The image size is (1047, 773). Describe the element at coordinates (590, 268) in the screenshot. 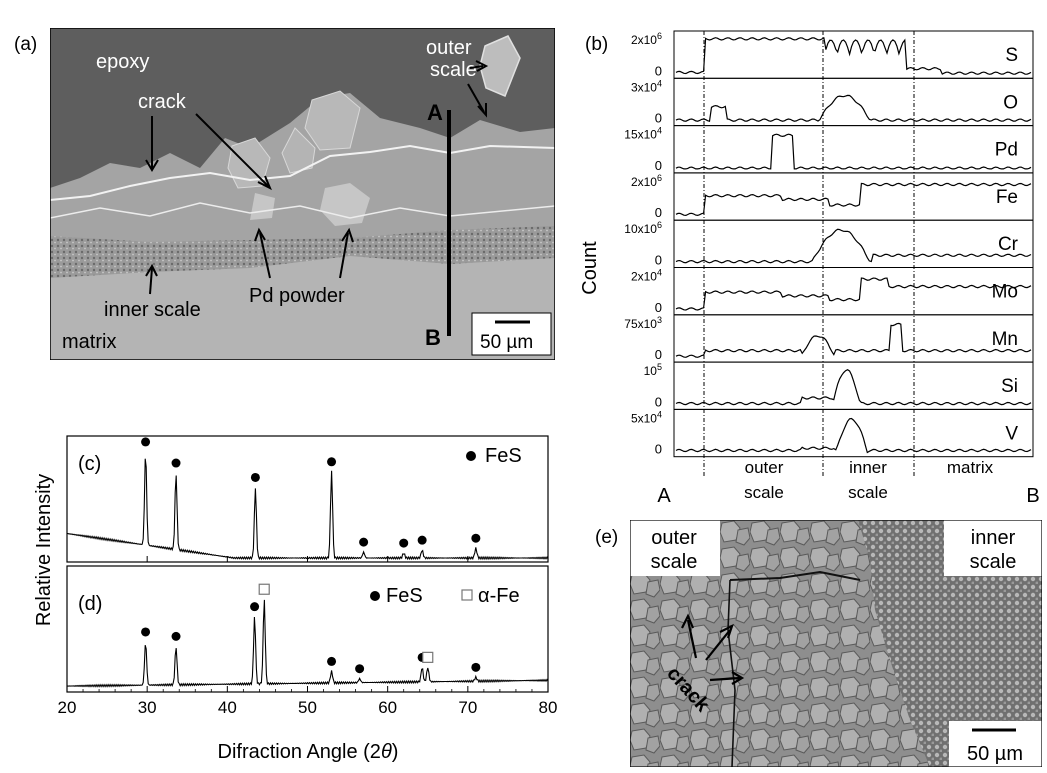

I see `y-axis-label: Count` at that location.